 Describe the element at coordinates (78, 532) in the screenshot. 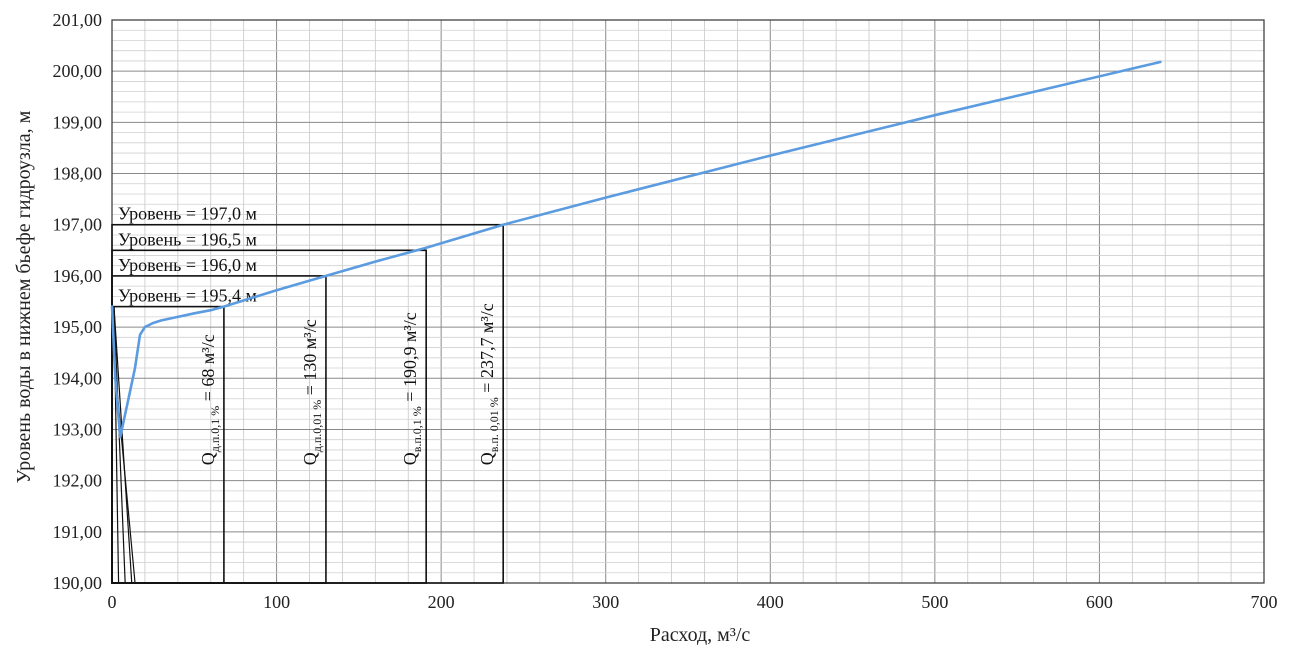

I see `y-tick-label: 191,00` at that location.